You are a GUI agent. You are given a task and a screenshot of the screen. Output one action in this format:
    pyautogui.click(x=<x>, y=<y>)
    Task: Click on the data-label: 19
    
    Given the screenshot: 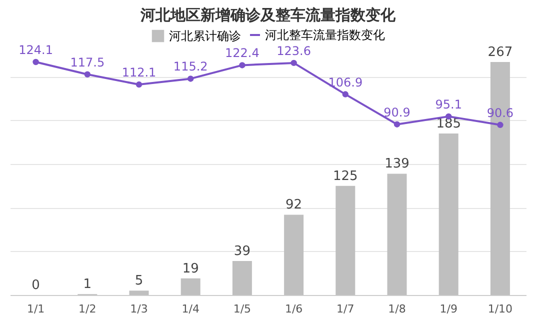 What is the action you would take?
    pyautogui.click(x=190, y=268)
    